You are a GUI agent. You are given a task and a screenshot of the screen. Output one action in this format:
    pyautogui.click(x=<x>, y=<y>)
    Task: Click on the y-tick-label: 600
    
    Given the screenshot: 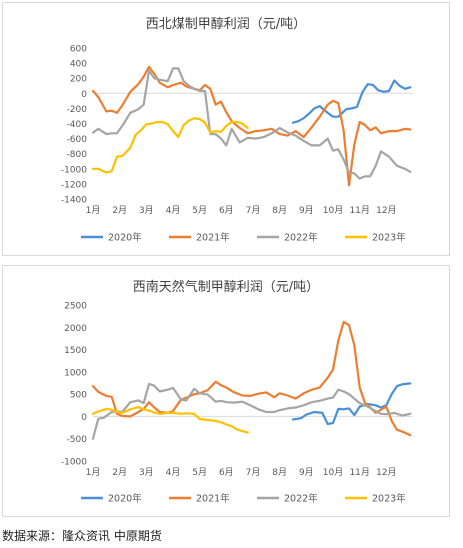 What is the action you would take?
    pyautogui.click(x=78, y=50)
    